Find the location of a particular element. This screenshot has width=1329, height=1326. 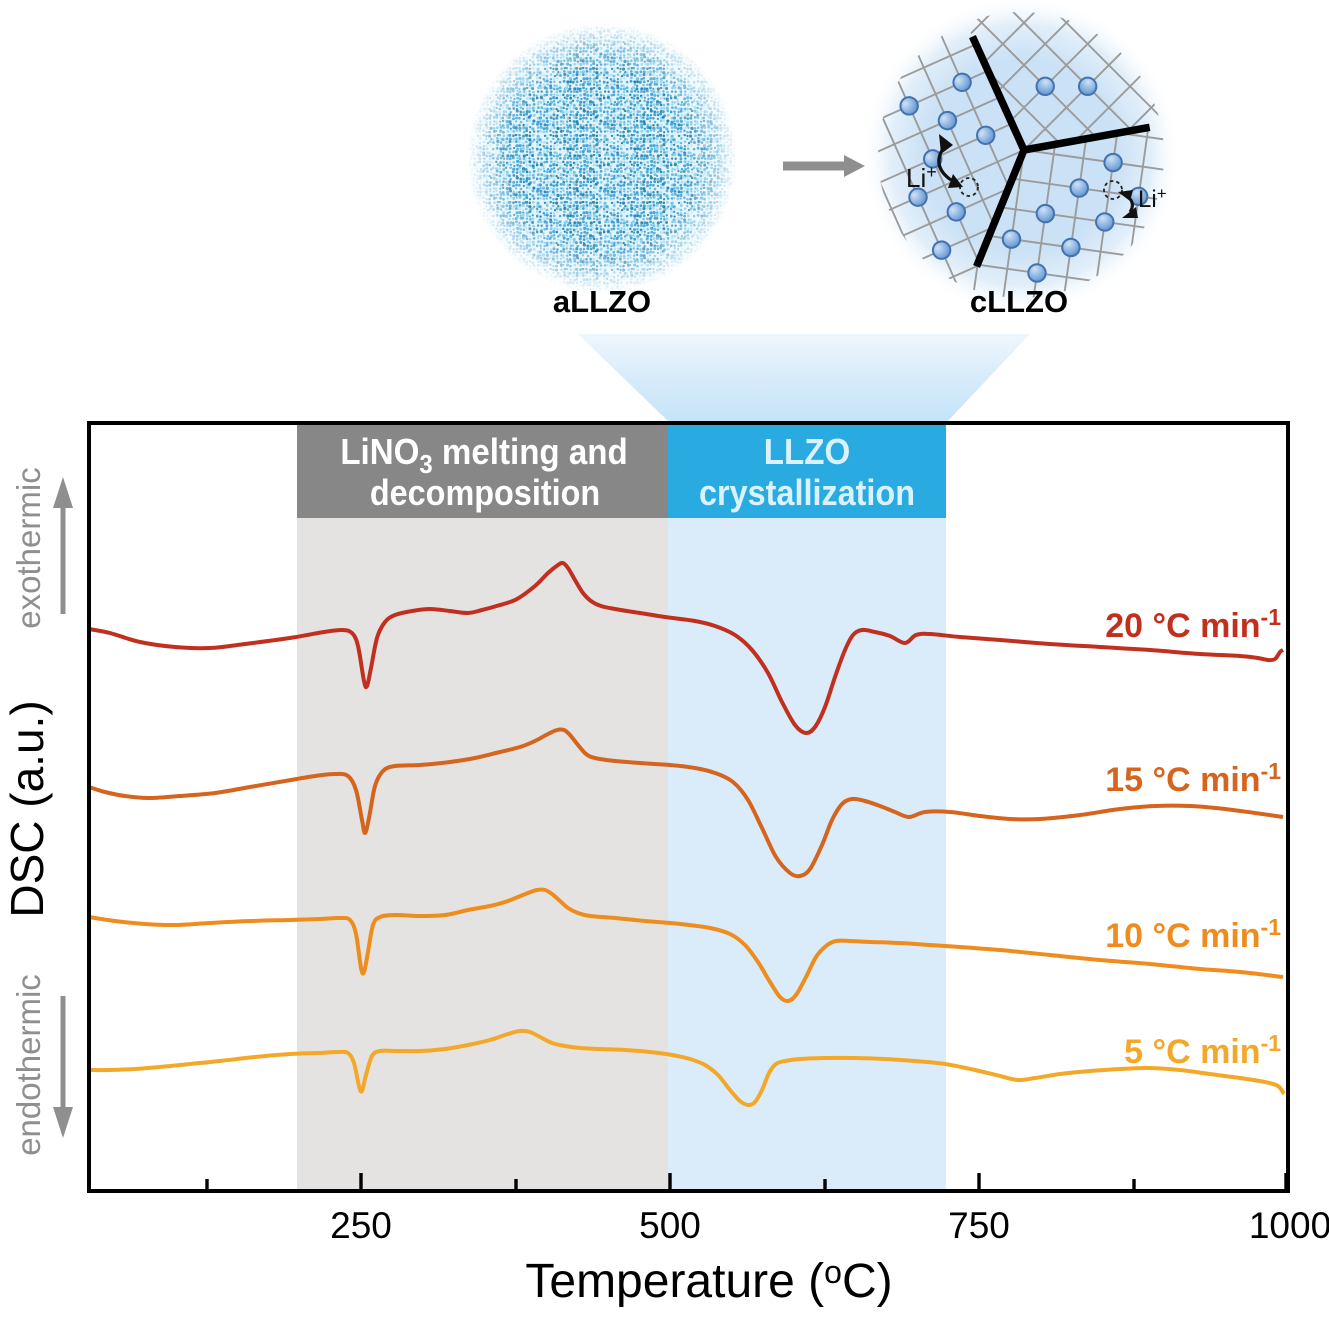

svg-text: aLLZO is located at coordinates (602, 301).